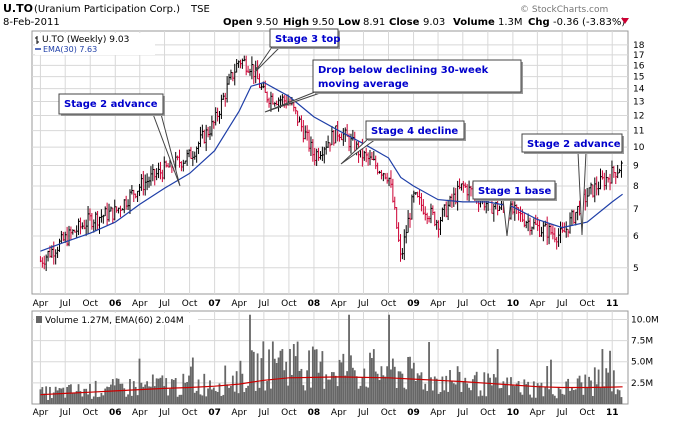  Describe the element at coordinates (514, 208) in the screenshot. I see `annotation-stage1: Stage 1 base` at that location.